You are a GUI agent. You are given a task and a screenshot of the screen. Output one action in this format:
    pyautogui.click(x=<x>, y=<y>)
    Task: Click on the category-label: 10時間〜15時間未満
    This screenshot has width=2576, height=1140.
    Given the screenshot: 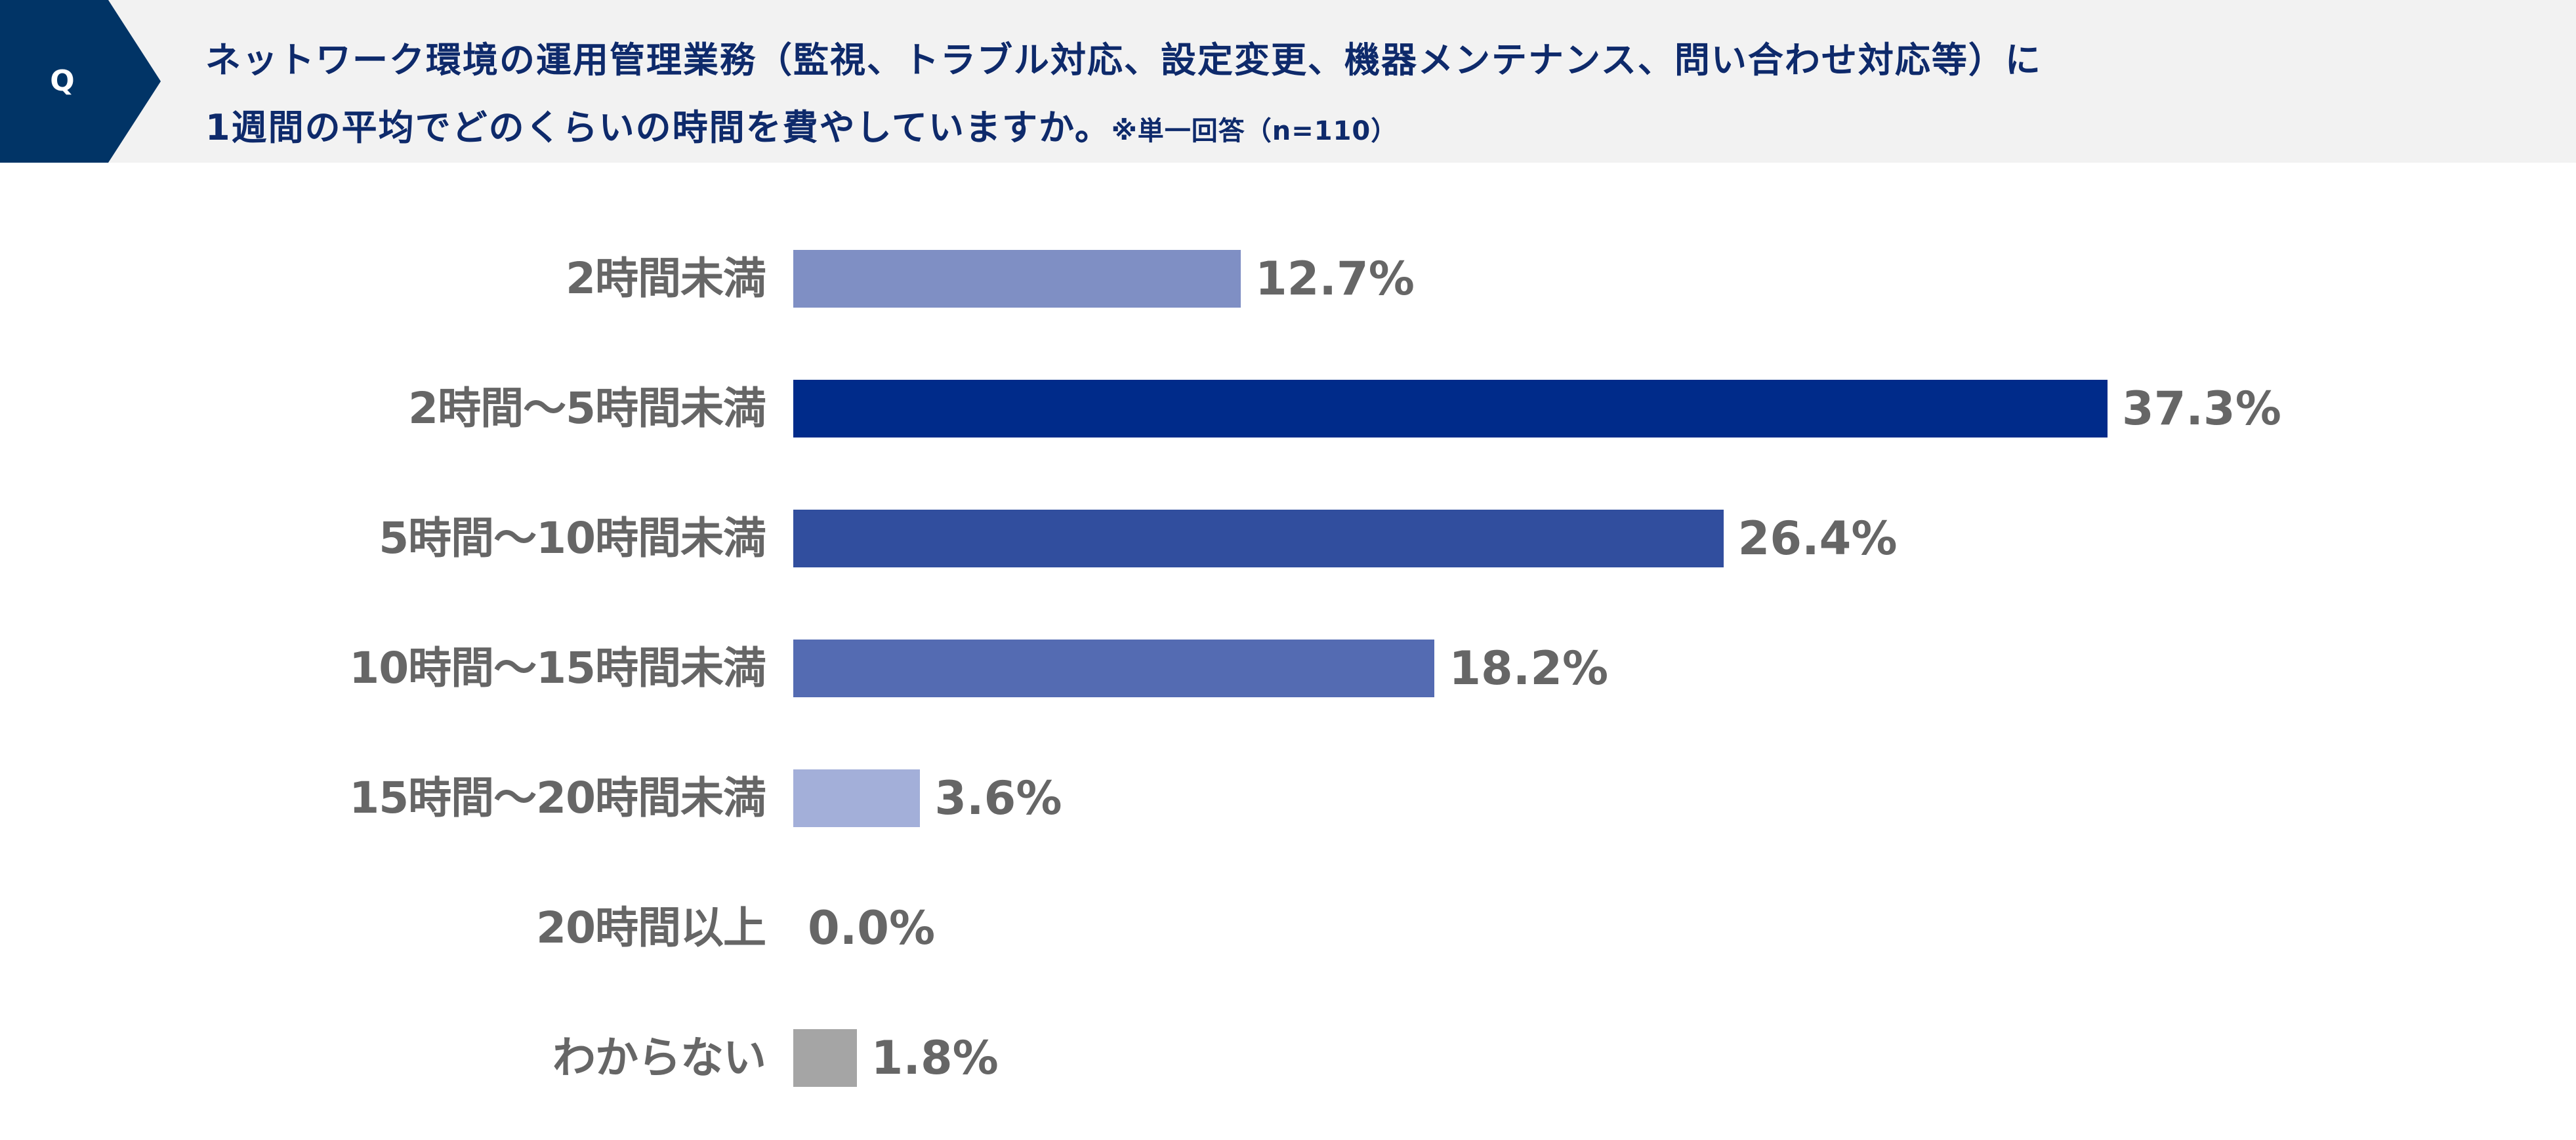 What is the action you would take?
    pyautogui.click(x=557, y=668)
    